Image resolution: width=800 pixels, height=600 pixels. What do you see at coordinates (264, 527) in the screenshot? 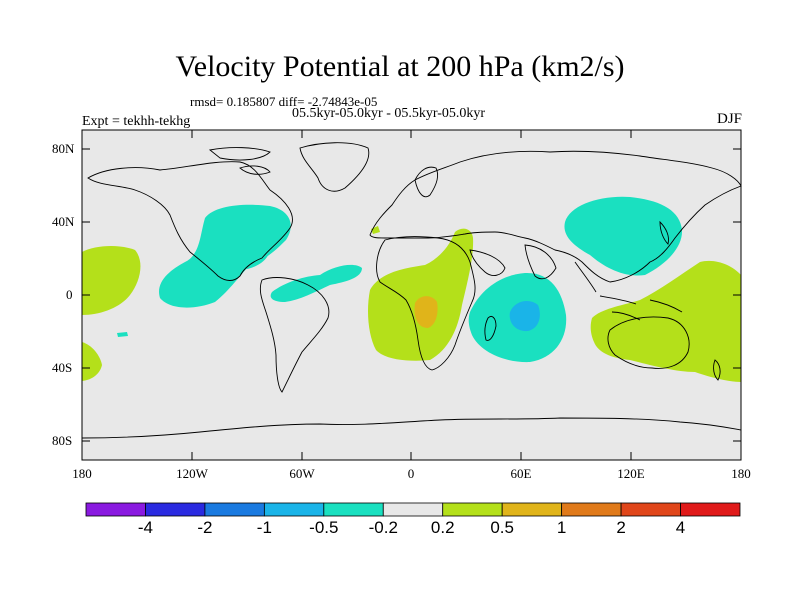
I see `colorbar-label: -1` at bounding box center [264, 527].